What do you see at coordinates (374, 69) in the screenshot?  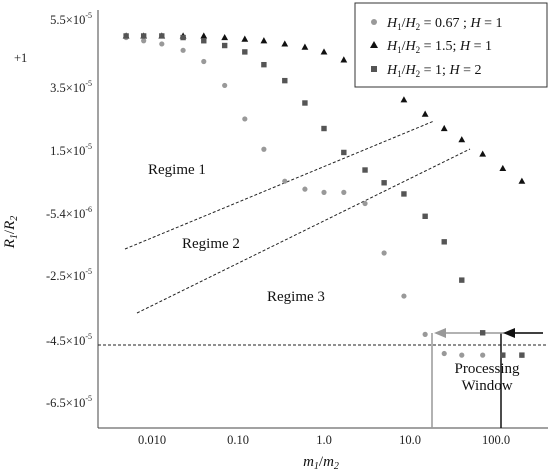 I see `legend-marker-square` at bounding box center [374, 69].